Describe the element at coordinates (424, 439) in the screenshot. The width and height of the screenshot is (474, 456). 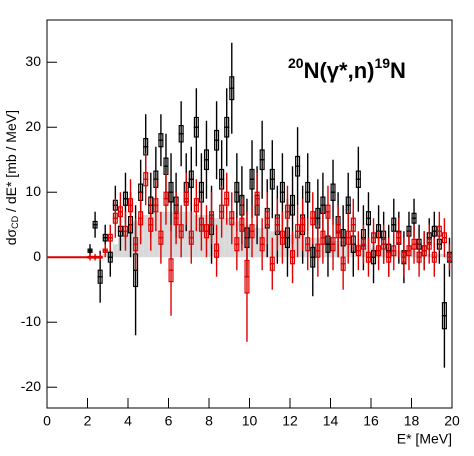
I see `x-axis-label: E* [MeV]` at that location.